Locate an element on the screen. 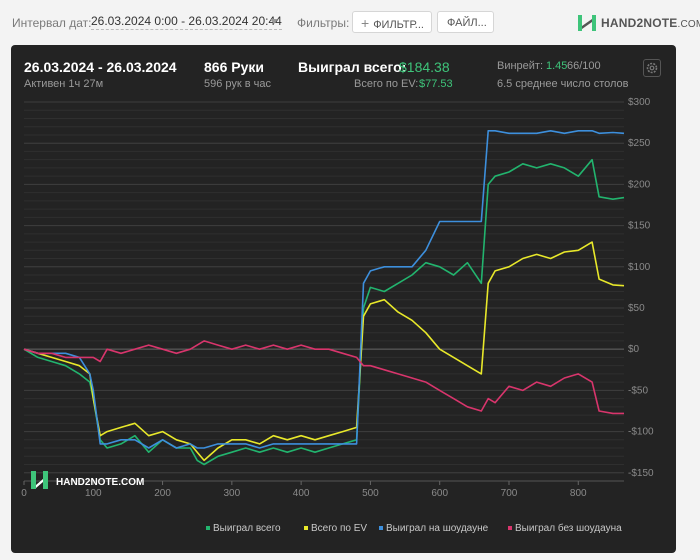  filters-label: Фильтры: is located at coordinates (323, 23).